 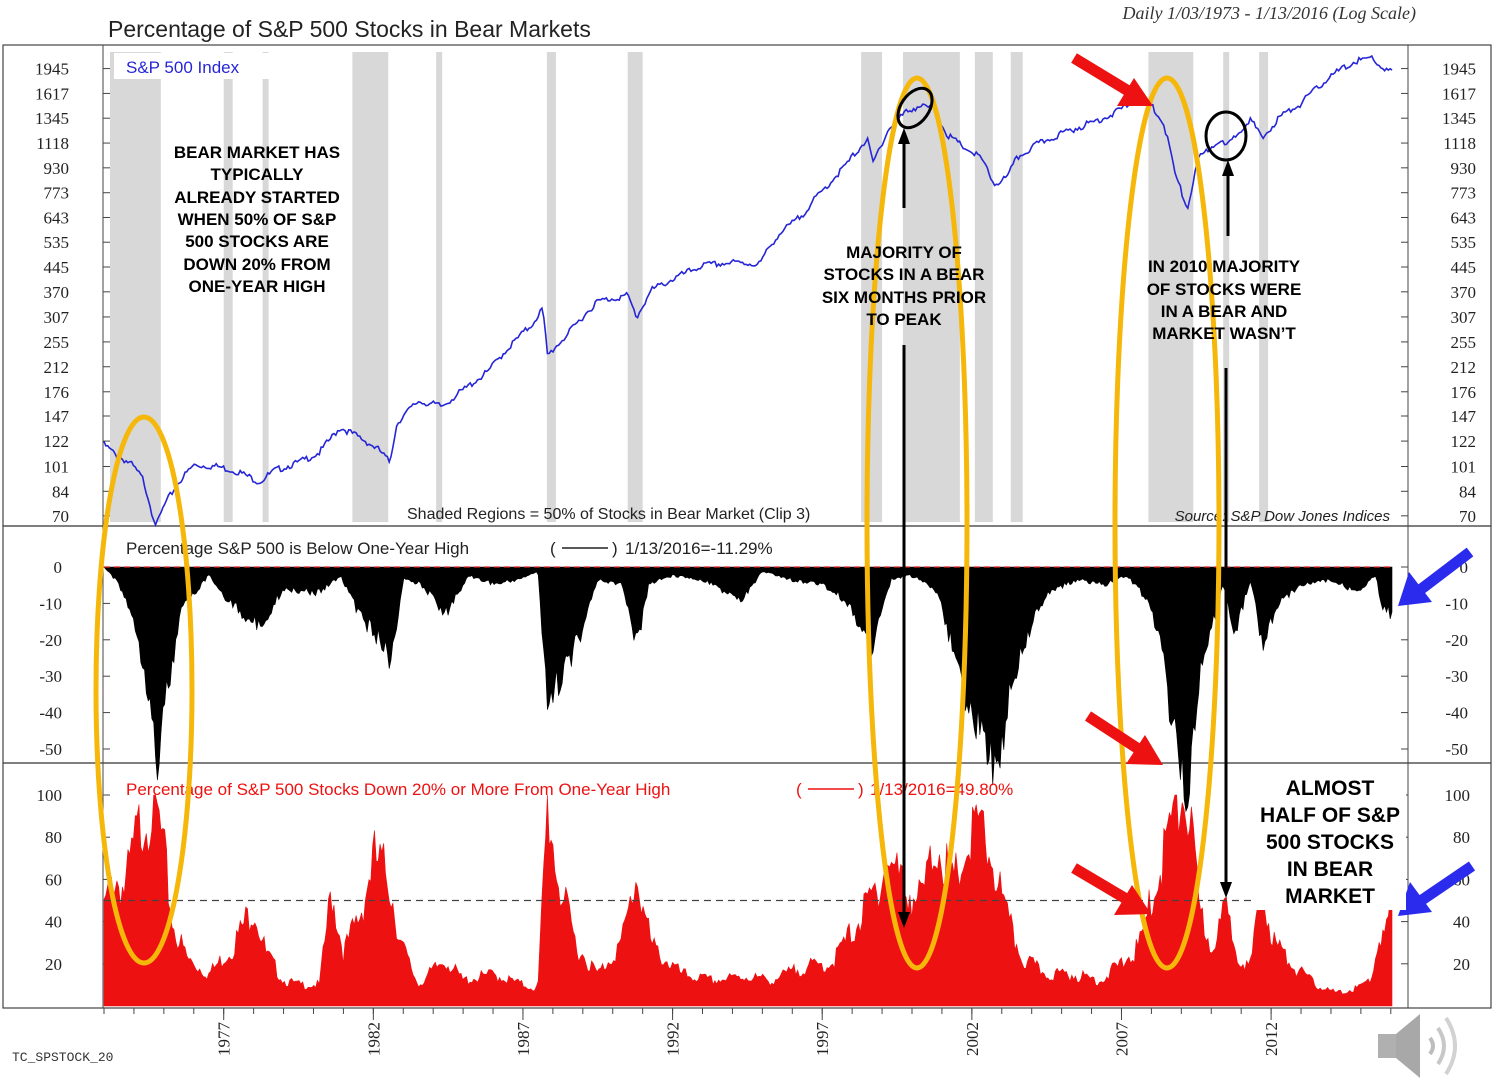 What do you see at coordinates (1144, 750) in the screenshot?
I see `red-arrow-middle-head` at bounding box center [1144, 750].